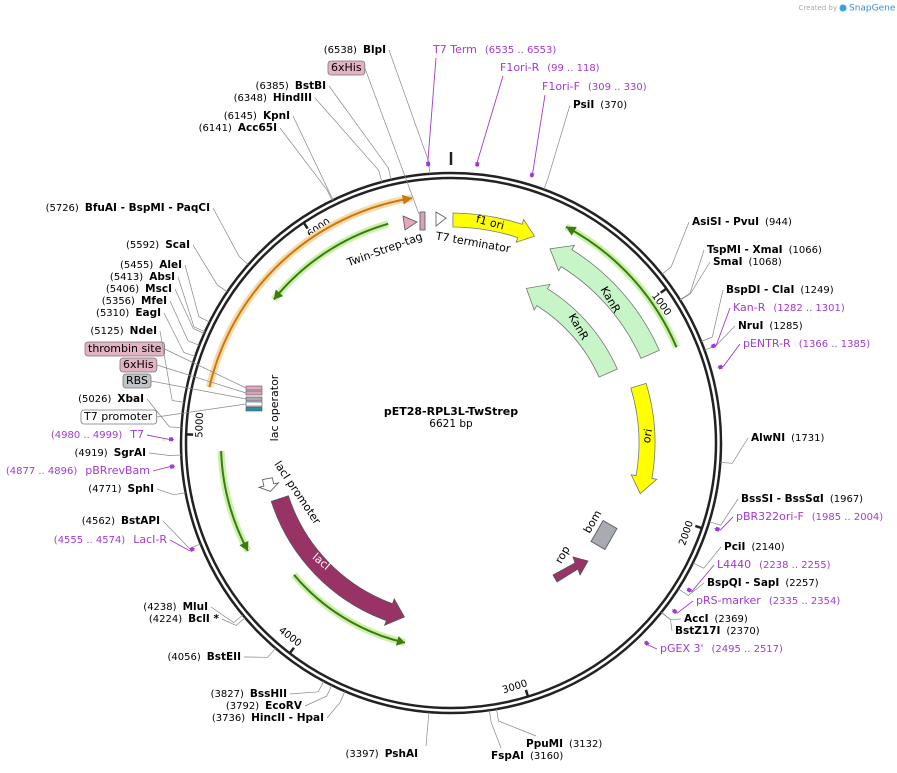 The height and width of the screenshot is (773, 897). I want to click on site-position: (3397), so click(361, 754).